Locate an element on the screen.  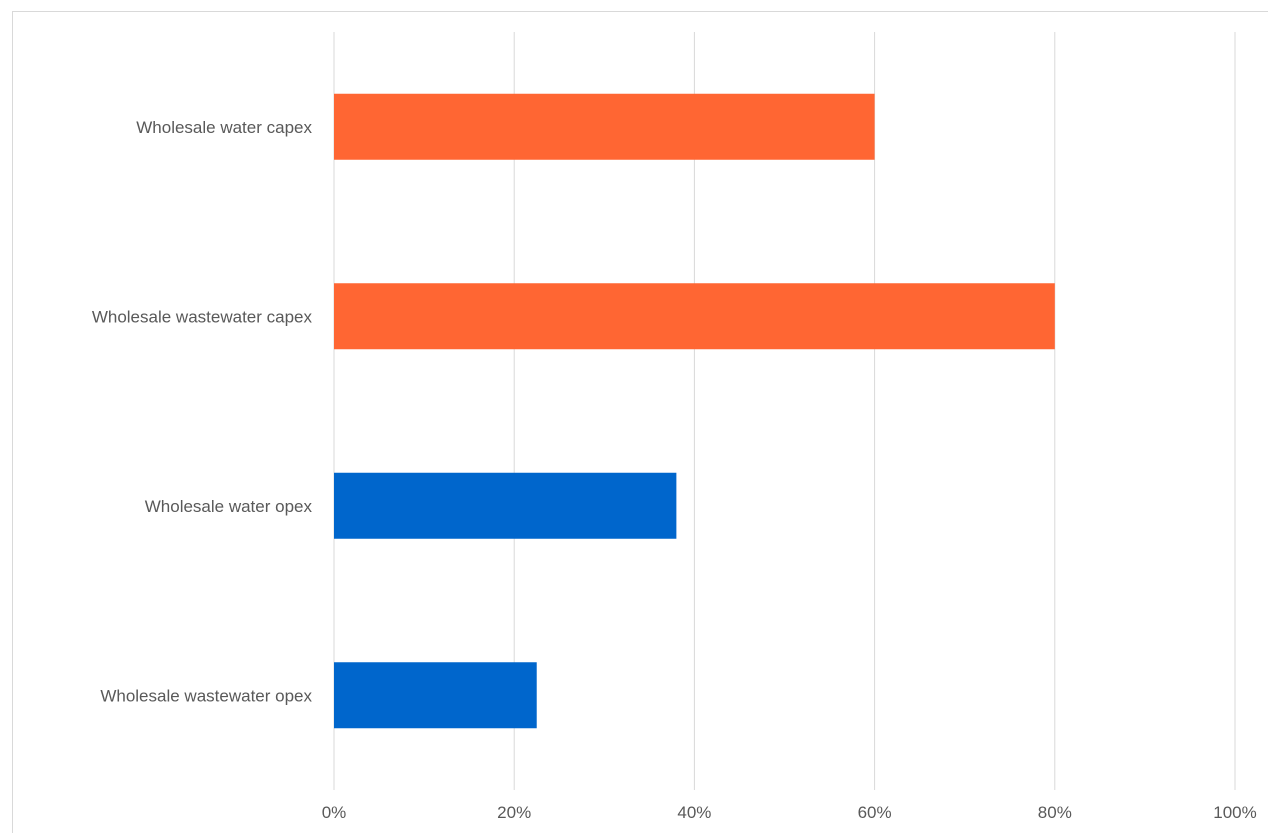
x-tick-label: 20% is located at coordinates (514, 812).